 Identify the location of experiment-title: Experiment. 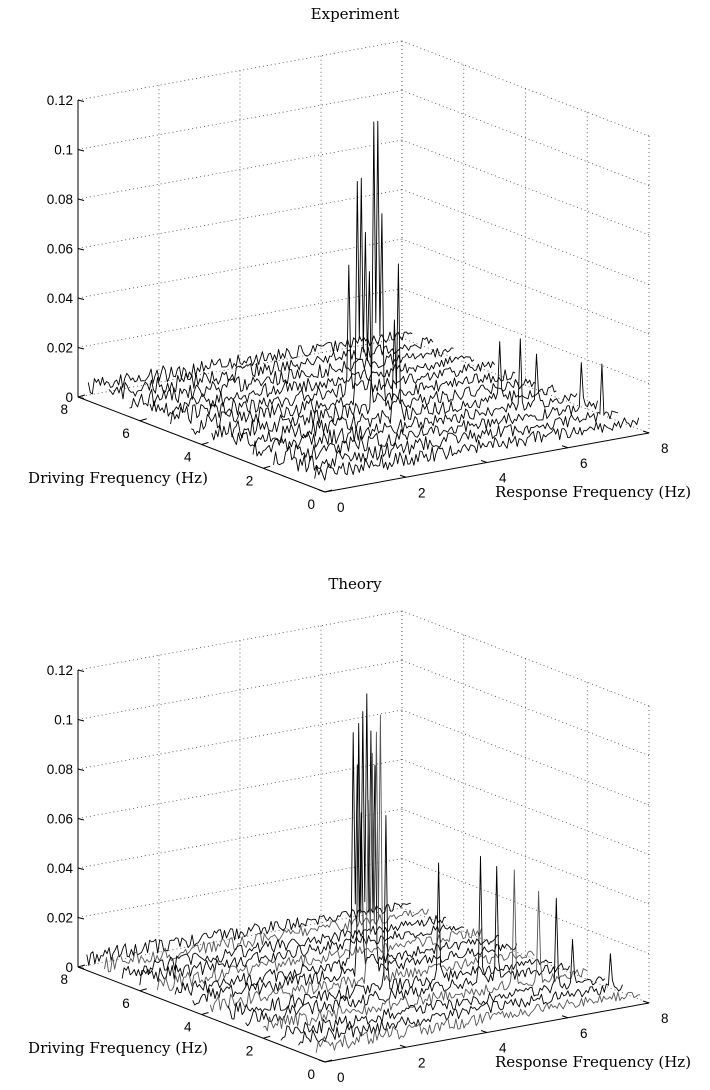
(355, 14).